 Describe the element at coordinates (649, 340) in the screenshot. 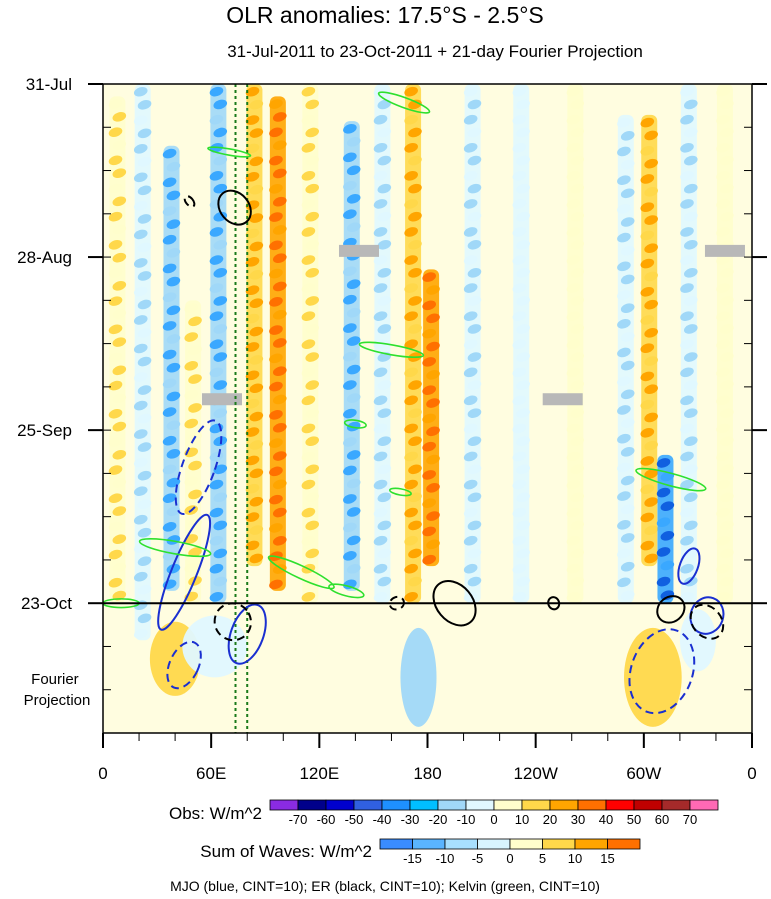

I see `olr-band` at that location.